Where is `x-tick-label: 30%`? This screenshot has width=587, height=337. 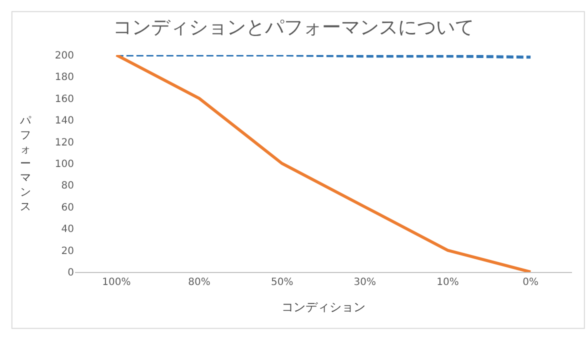 x-tick-label: 30% is located at coordinates (365, 282).